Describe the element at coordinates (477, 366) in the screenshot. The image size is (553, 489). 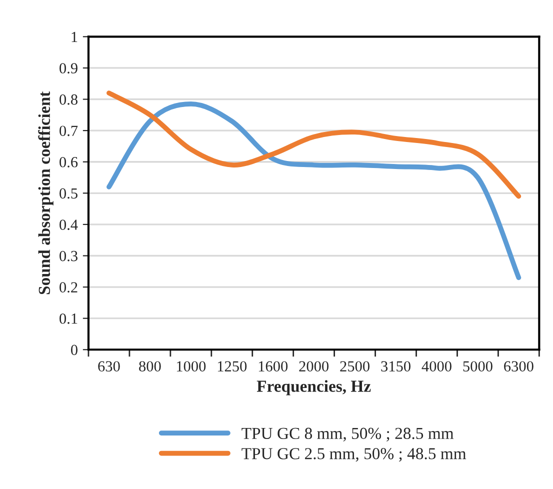
I see `x-tick-label: 5000` at that location.